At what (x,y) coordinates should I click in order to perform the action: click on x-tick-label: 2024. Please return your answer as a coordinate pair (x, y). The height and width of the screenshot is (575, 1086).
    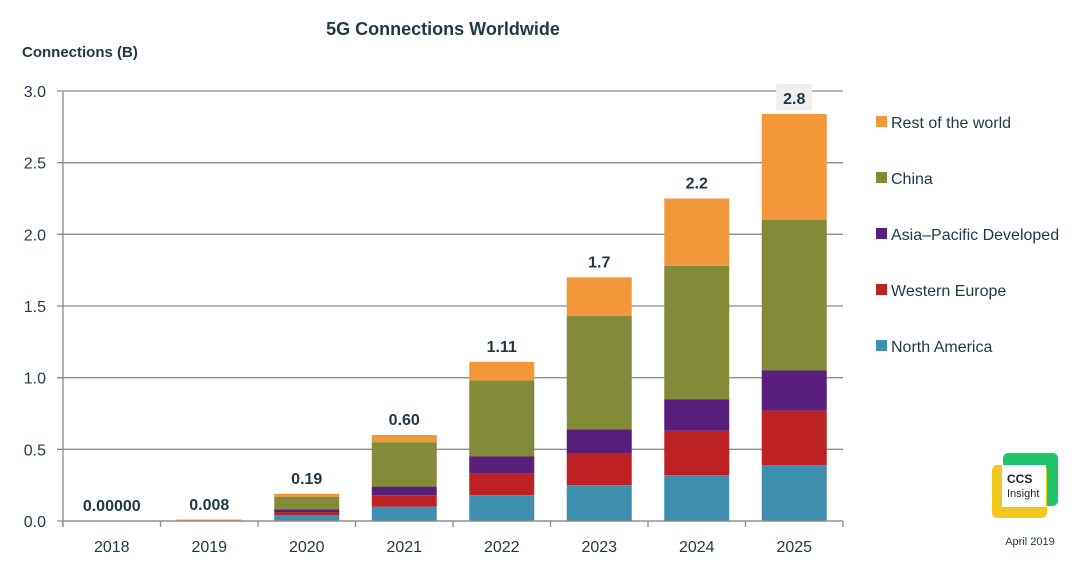
    Looking at the image, I should click on (697, 547).